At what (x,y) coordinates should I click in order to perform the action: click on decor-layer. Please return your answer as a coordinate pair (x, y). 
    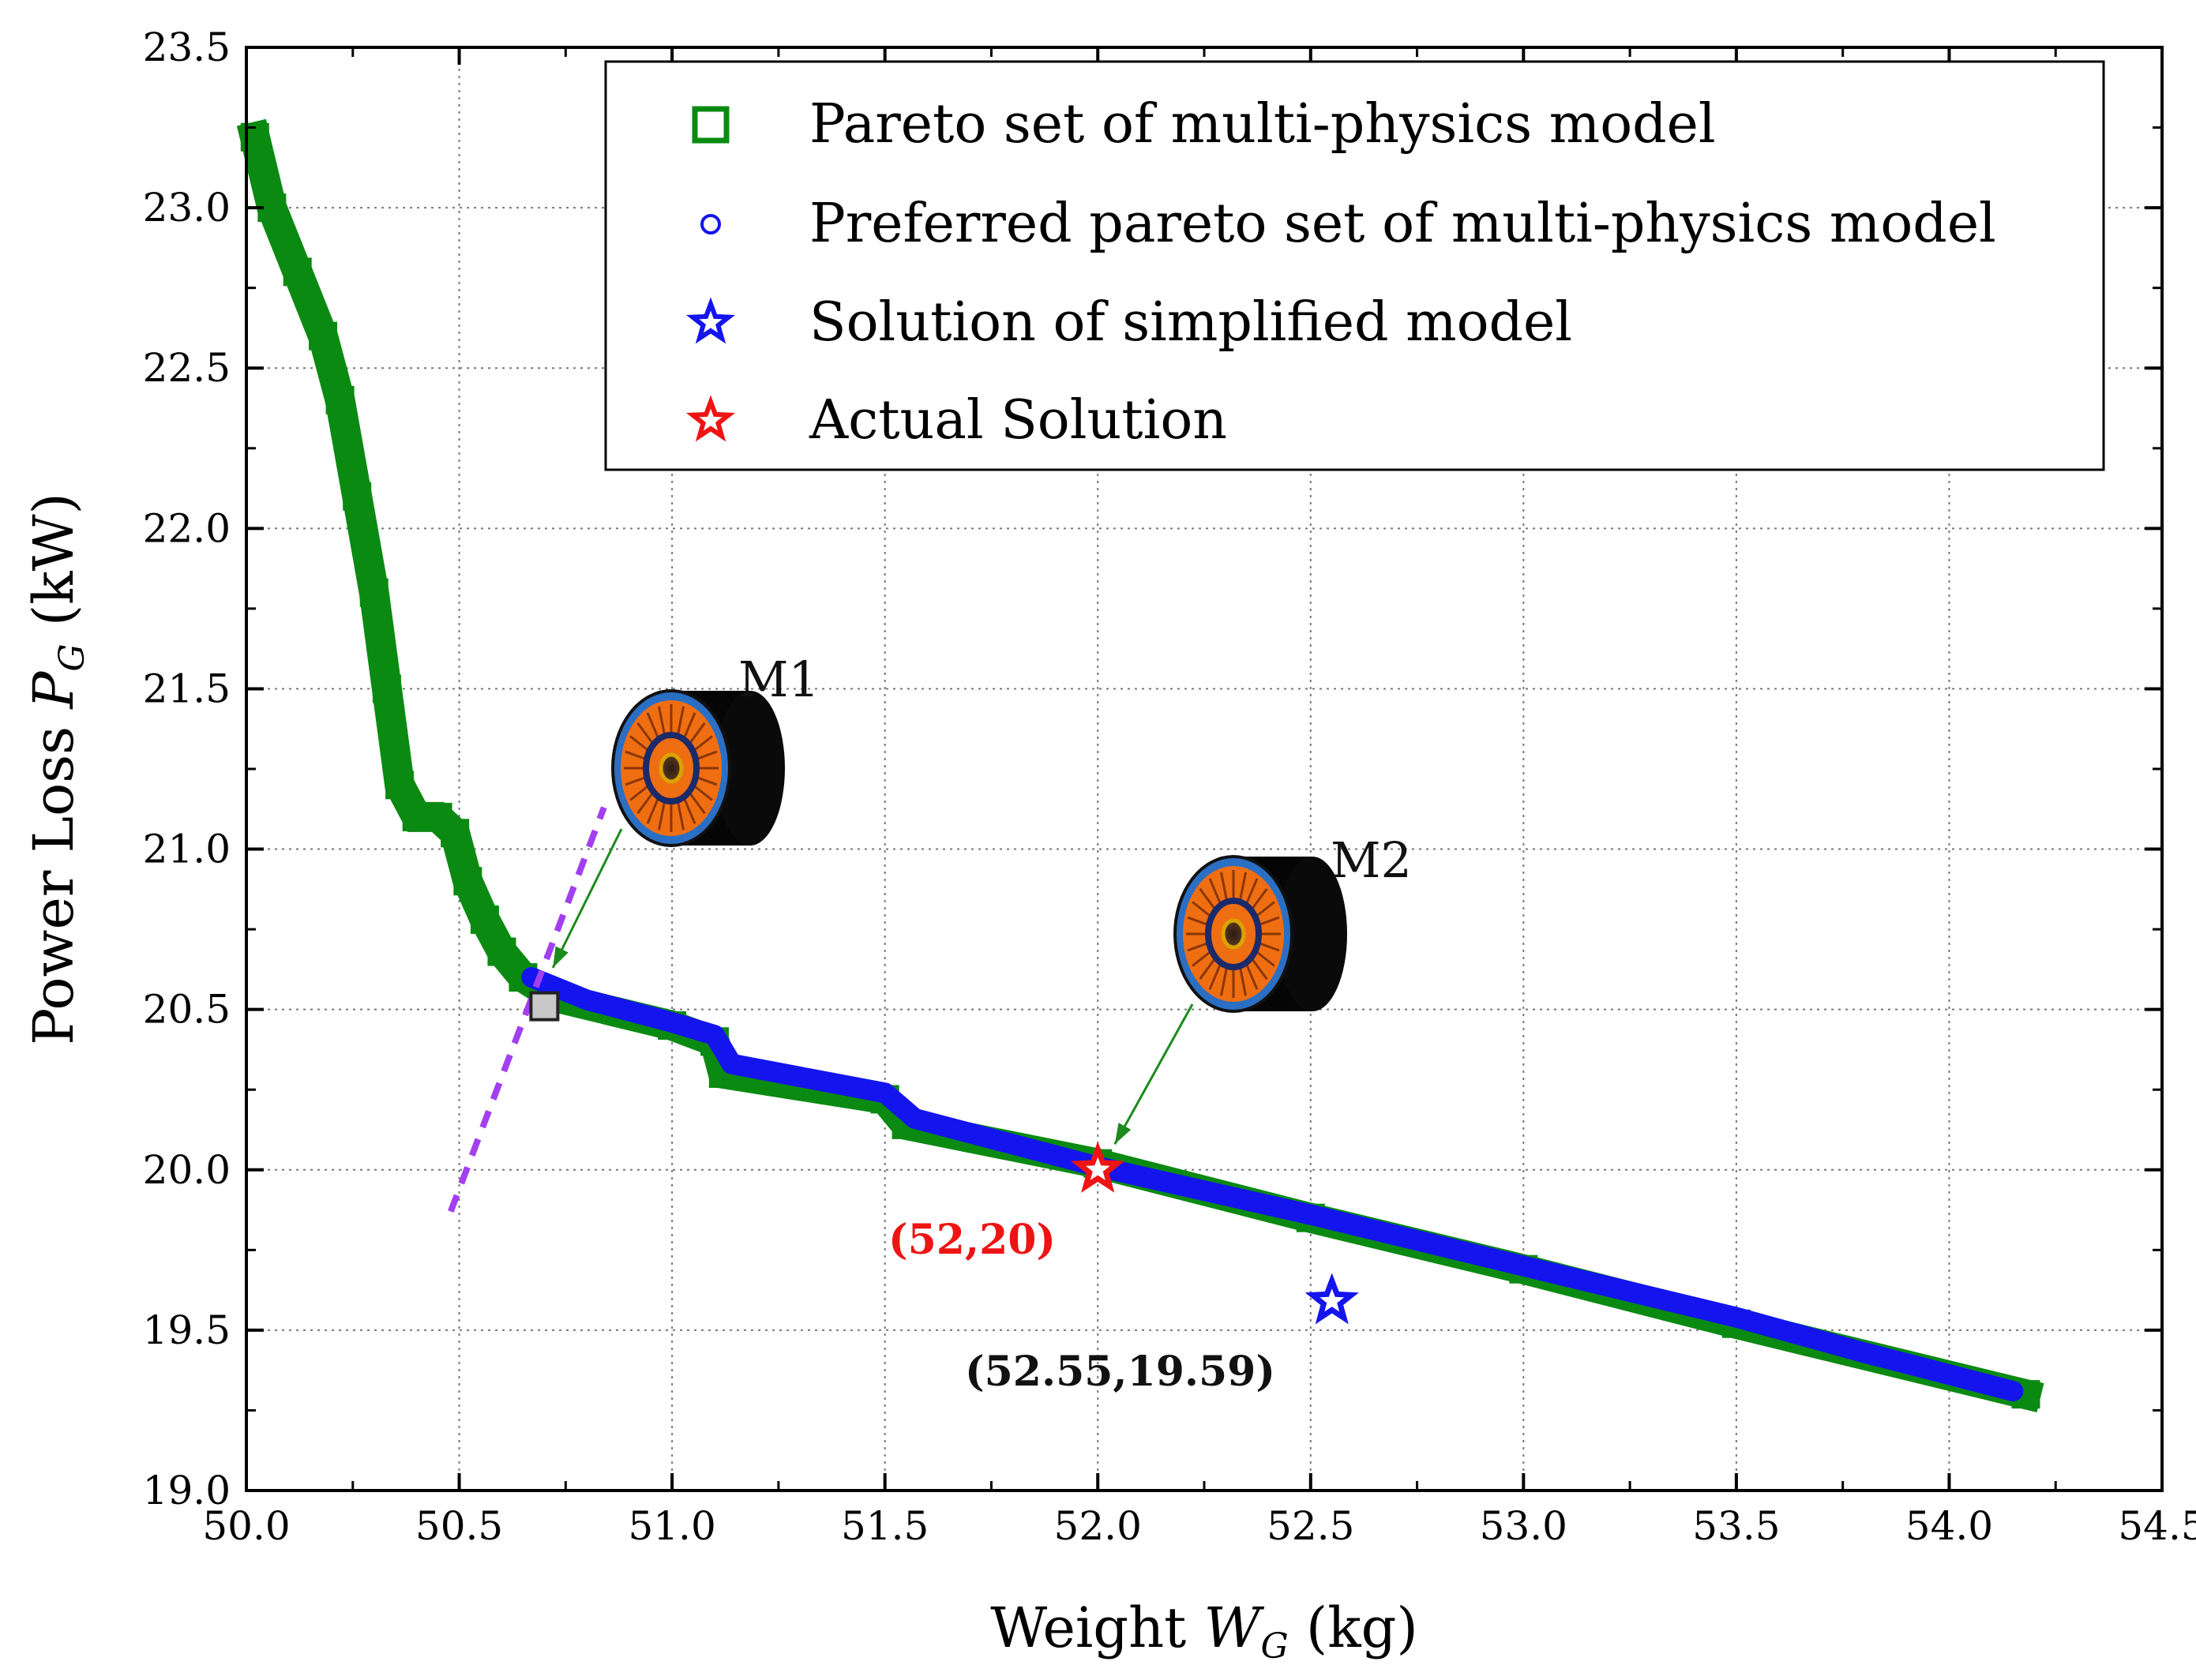
    Looking at the image, I should click on (897, 951).